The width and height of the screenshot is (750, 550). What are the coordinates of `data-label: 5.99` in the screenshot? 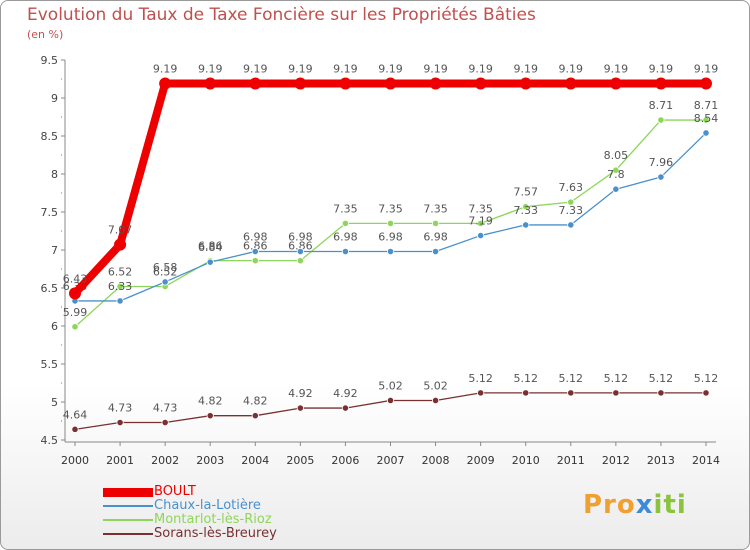 It's located at (75, 312).